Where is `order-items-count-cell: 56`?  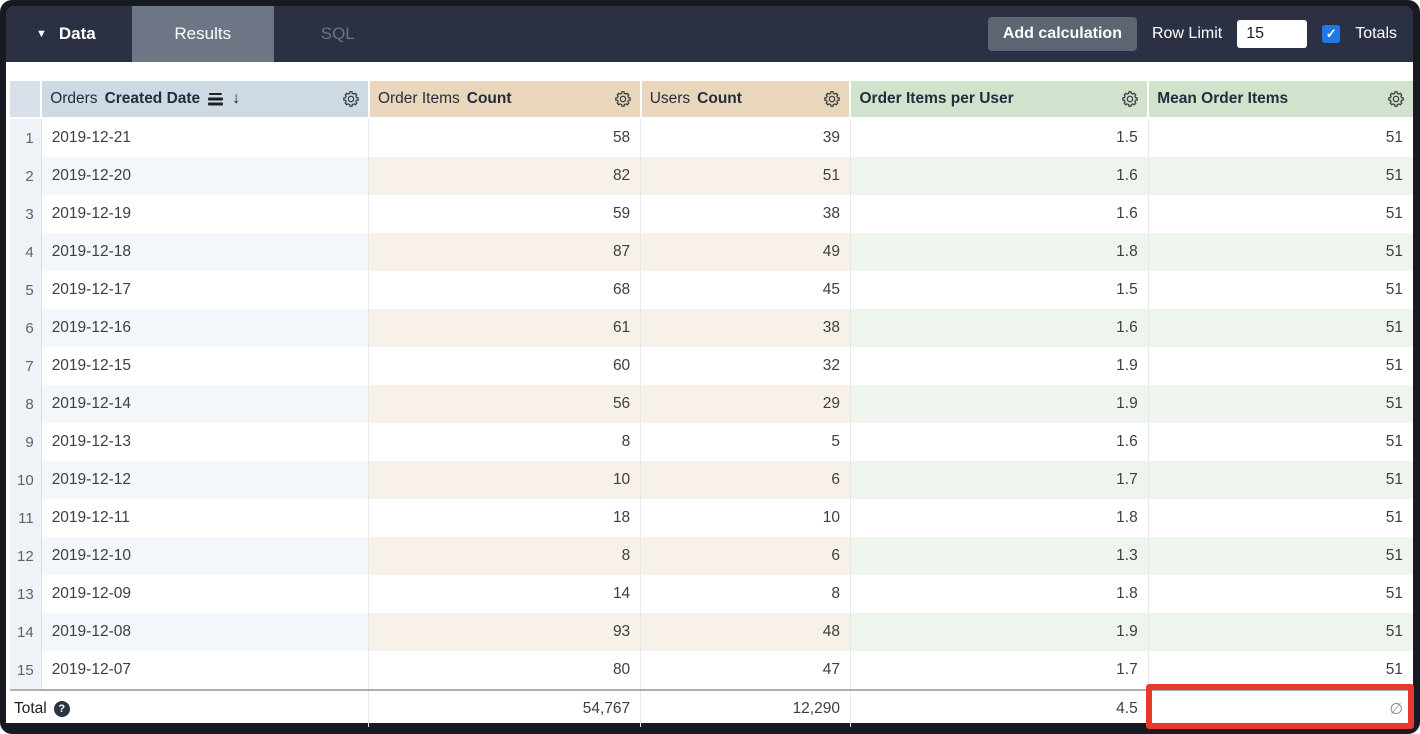
order-items-count-cell: 56 is located at coordinates (504, 404).